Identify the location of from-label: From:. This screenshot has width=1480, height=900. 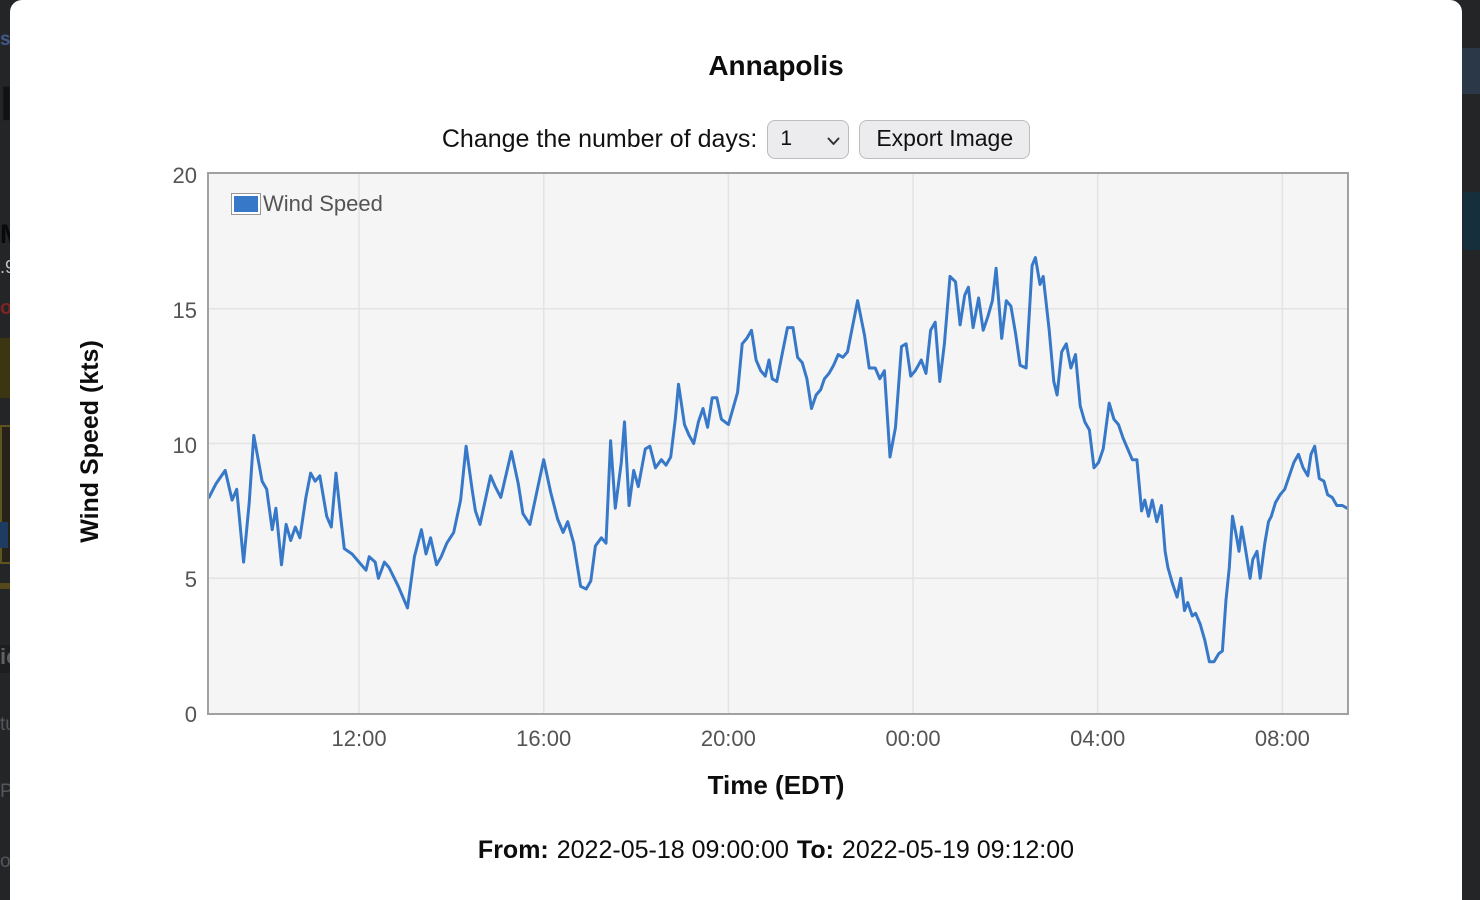
(513, 850).